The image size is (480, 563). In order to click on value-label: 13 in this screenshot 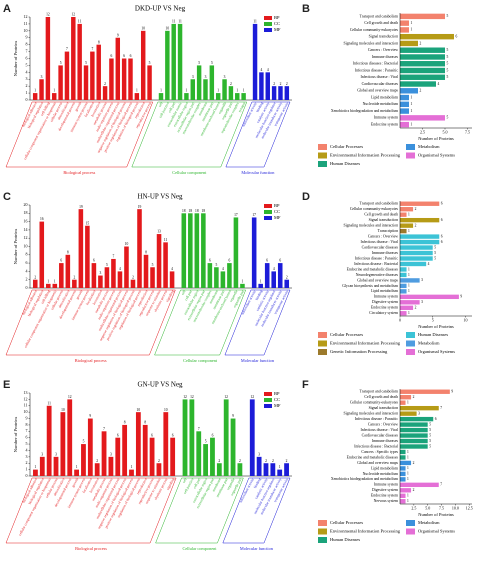, I will do `click(159, 232)`.